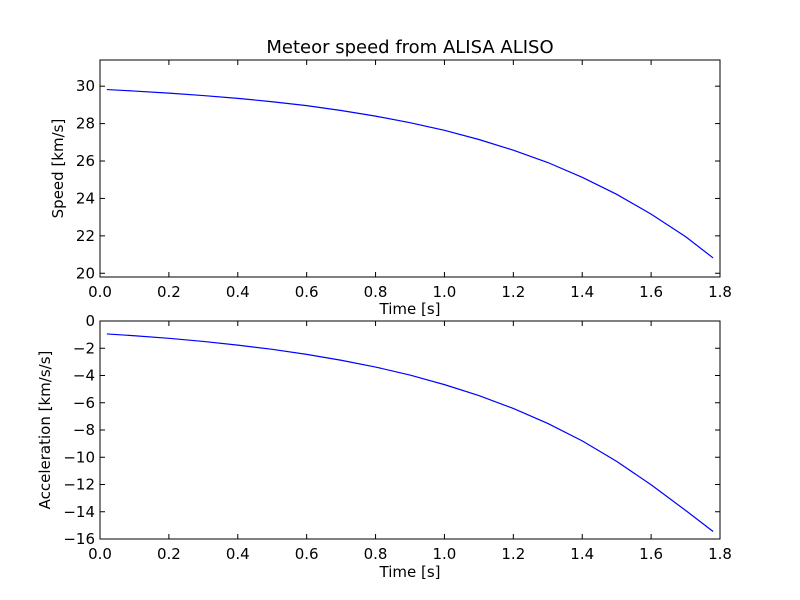 The image size is (800, 600). What do you see at coordinates (79, 539) in the screenshot?
I see `y-tick-label: −16` at bounding box center [79, 539].